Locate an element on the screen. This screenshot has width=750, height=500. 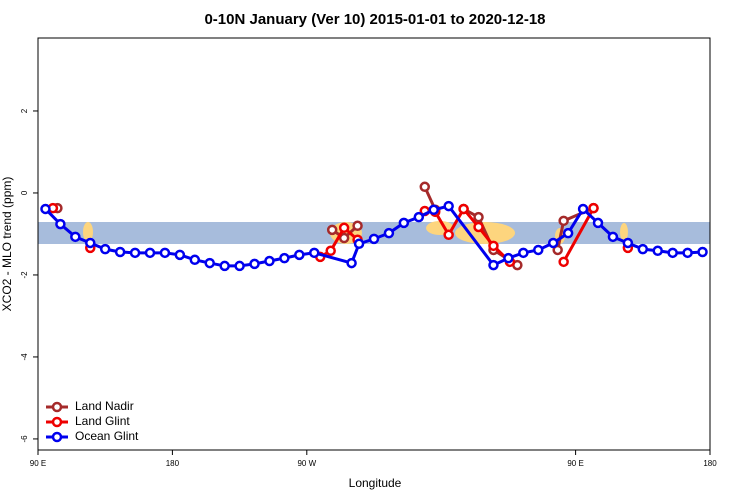
legend-label: Ocean Glint is located at coordinates (107, 436).